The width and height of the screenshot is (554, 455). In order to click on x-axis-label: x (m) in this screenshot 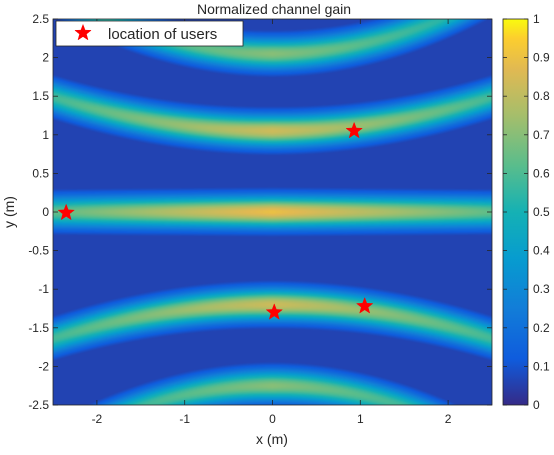, I will do `click(272, 439)`.